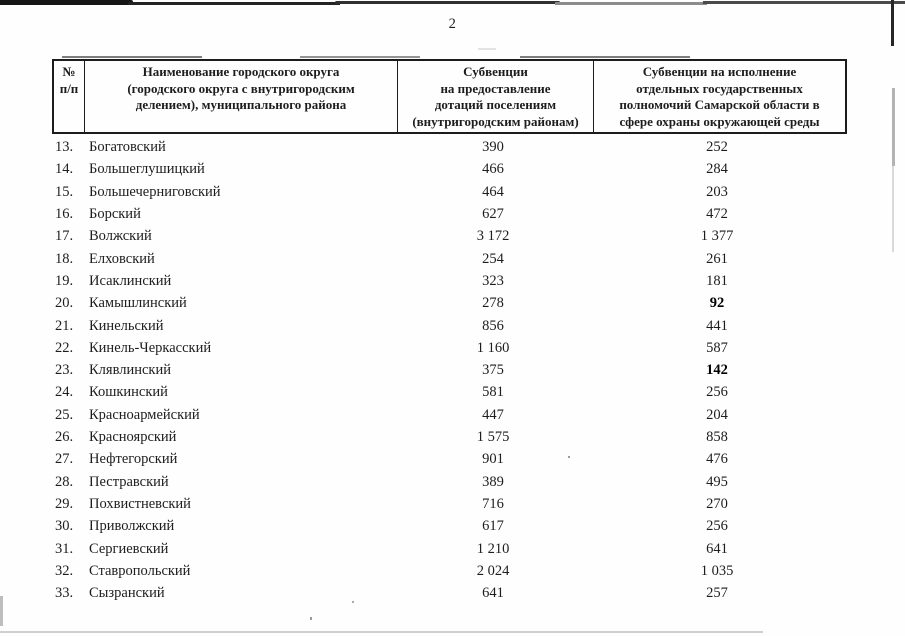  Describe the element at coordinates (487, 49) in the screenshot. I see `scan-artifact-smudge` at that location.